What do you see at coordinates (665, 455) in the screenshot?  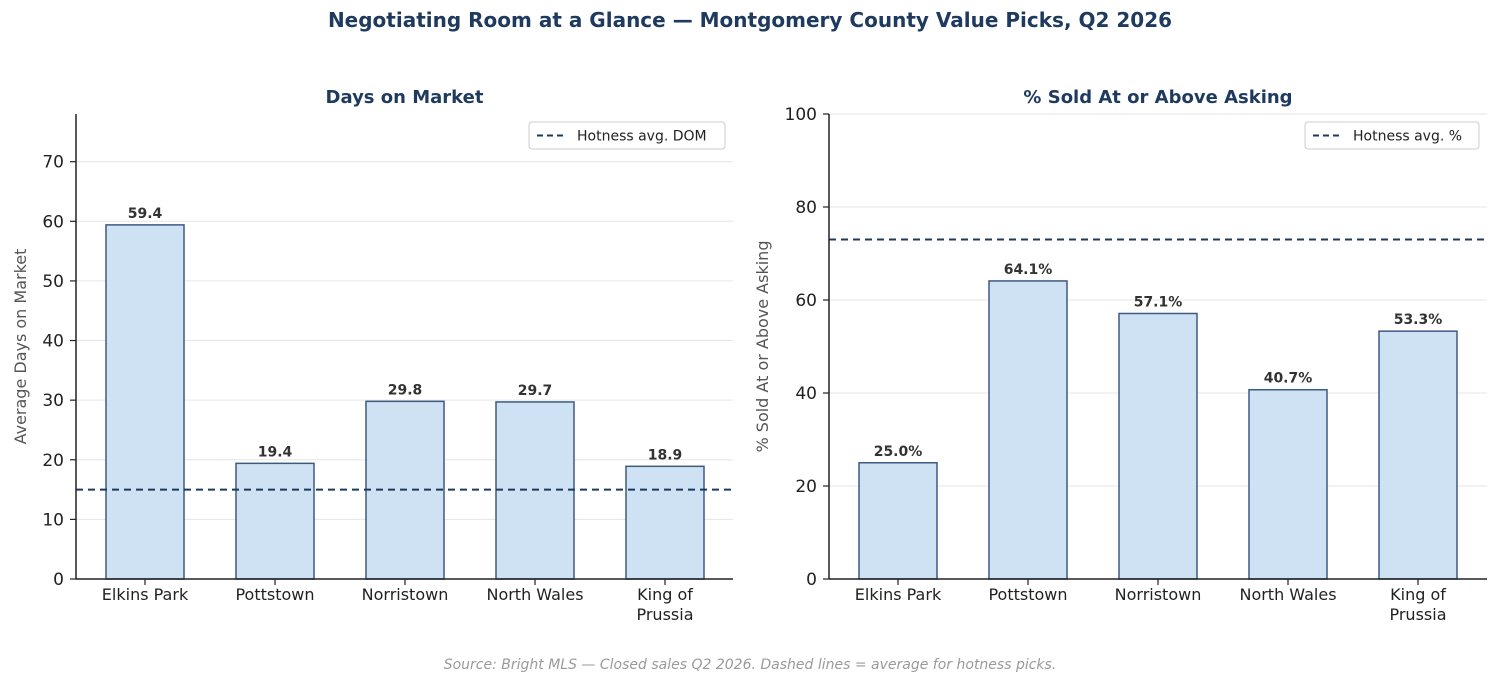 I see `data-label: 18.9` at bounding box center [665, 455].